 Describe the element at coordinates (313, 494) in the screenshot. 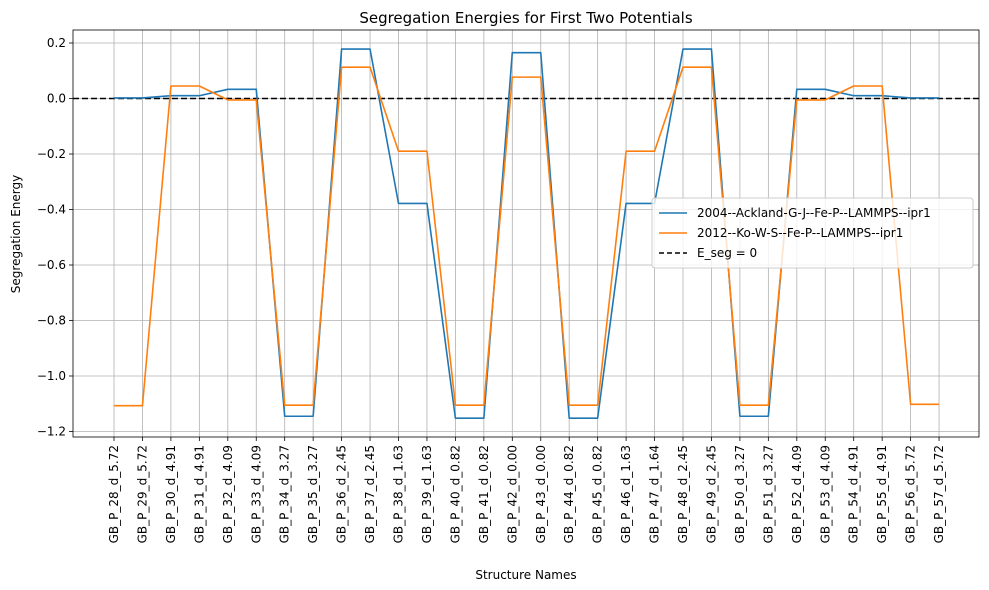

I see `x-tick-label: GB_P_35_d_3.27` at that location.